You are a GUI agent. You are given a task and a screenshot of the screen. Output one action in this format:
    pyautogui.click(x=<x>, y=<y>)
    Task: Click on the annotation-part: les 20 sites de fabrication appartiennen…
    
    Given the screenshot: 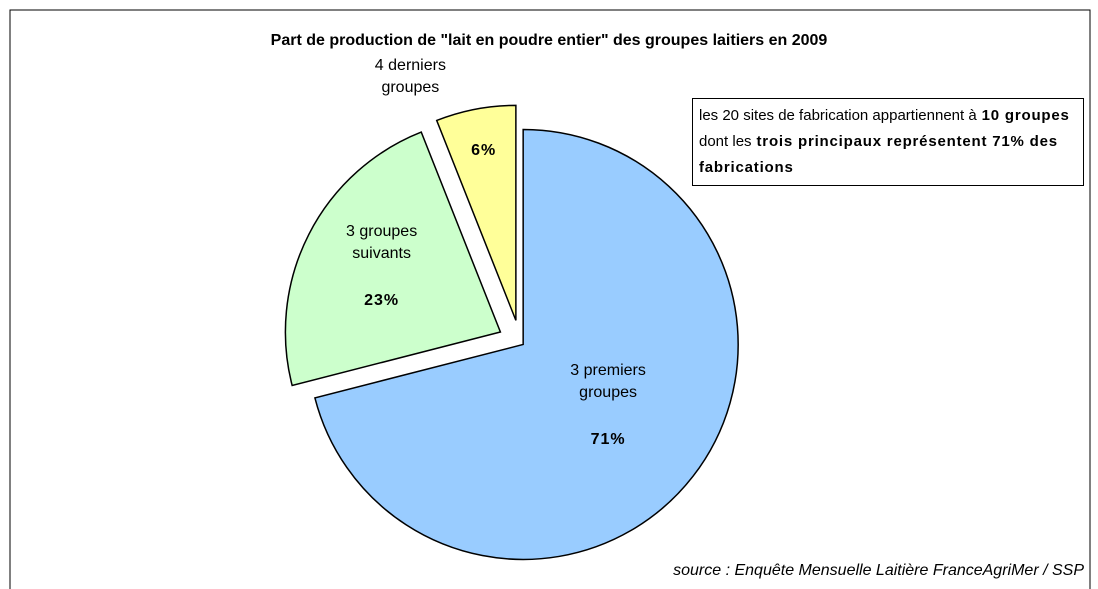 What is the action you would take?
    pyautogui.click(x=838, y=115)
    